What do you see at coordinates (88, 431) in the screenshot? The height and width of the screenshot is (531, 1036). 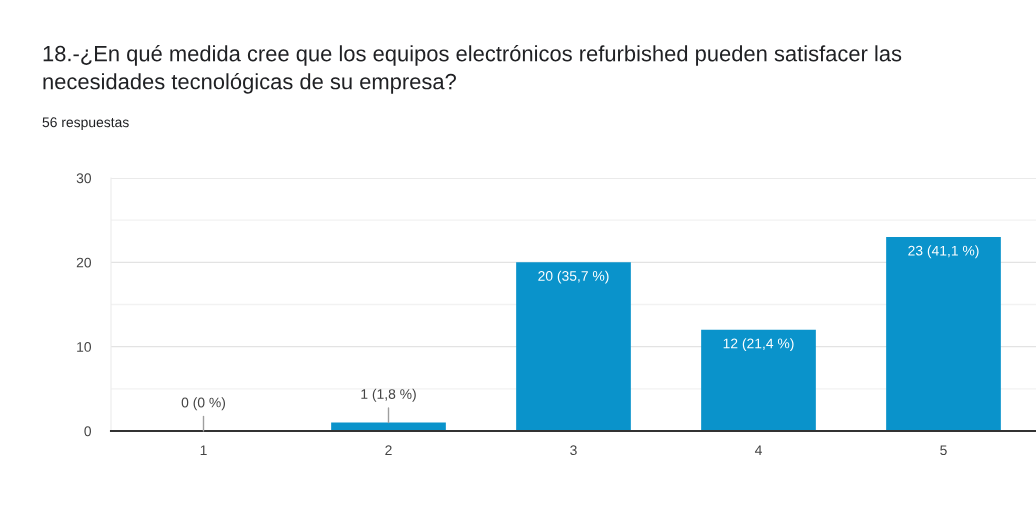 I see `y-tick-label: 0` at bounding box center [88, 431].